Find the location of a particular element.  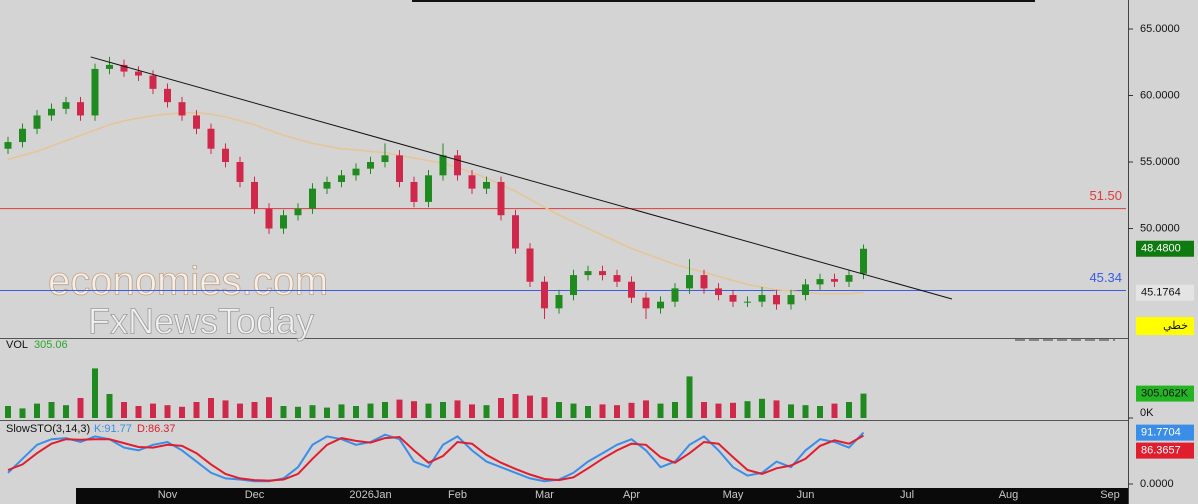

x-tick-label: Nov is located at coordinates (168, 495).